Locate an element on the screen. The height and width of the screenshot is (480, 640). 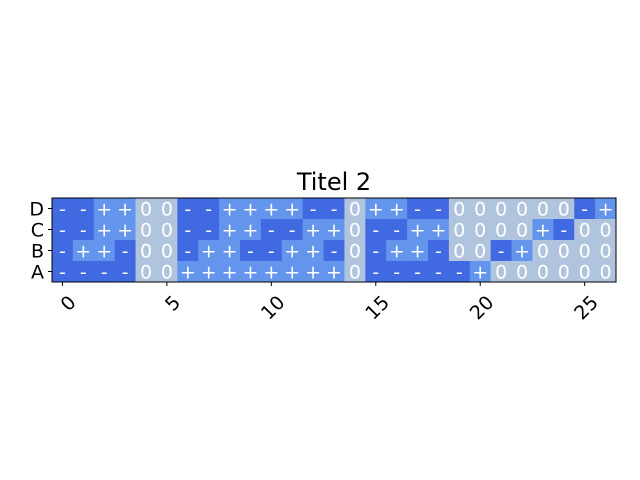
y-tick-label: D is located at coordinates (36, 210).